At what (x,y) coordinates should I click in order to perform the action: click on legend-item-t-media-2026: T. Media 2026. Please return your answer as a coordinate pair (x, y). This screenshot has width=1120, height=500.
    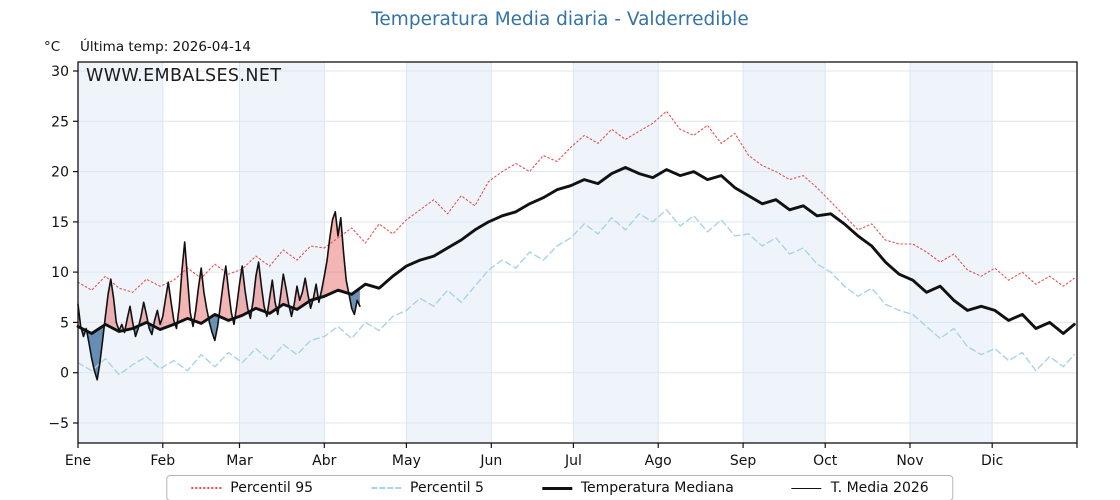
    Looking at the image, I should click on (860, 488).